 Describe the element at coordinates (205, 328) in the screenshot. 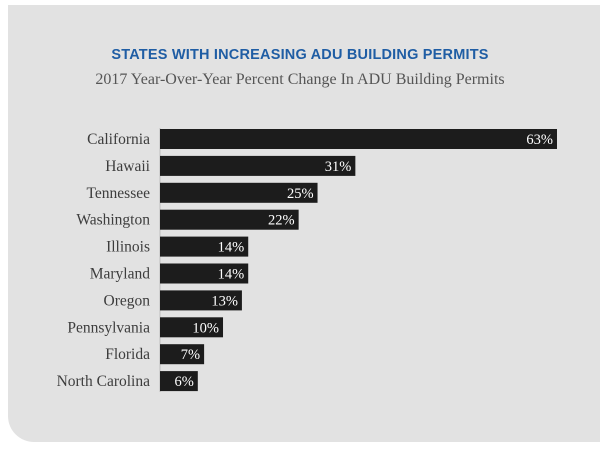

I see `value-label-pennsylvania: 10%` at that location.